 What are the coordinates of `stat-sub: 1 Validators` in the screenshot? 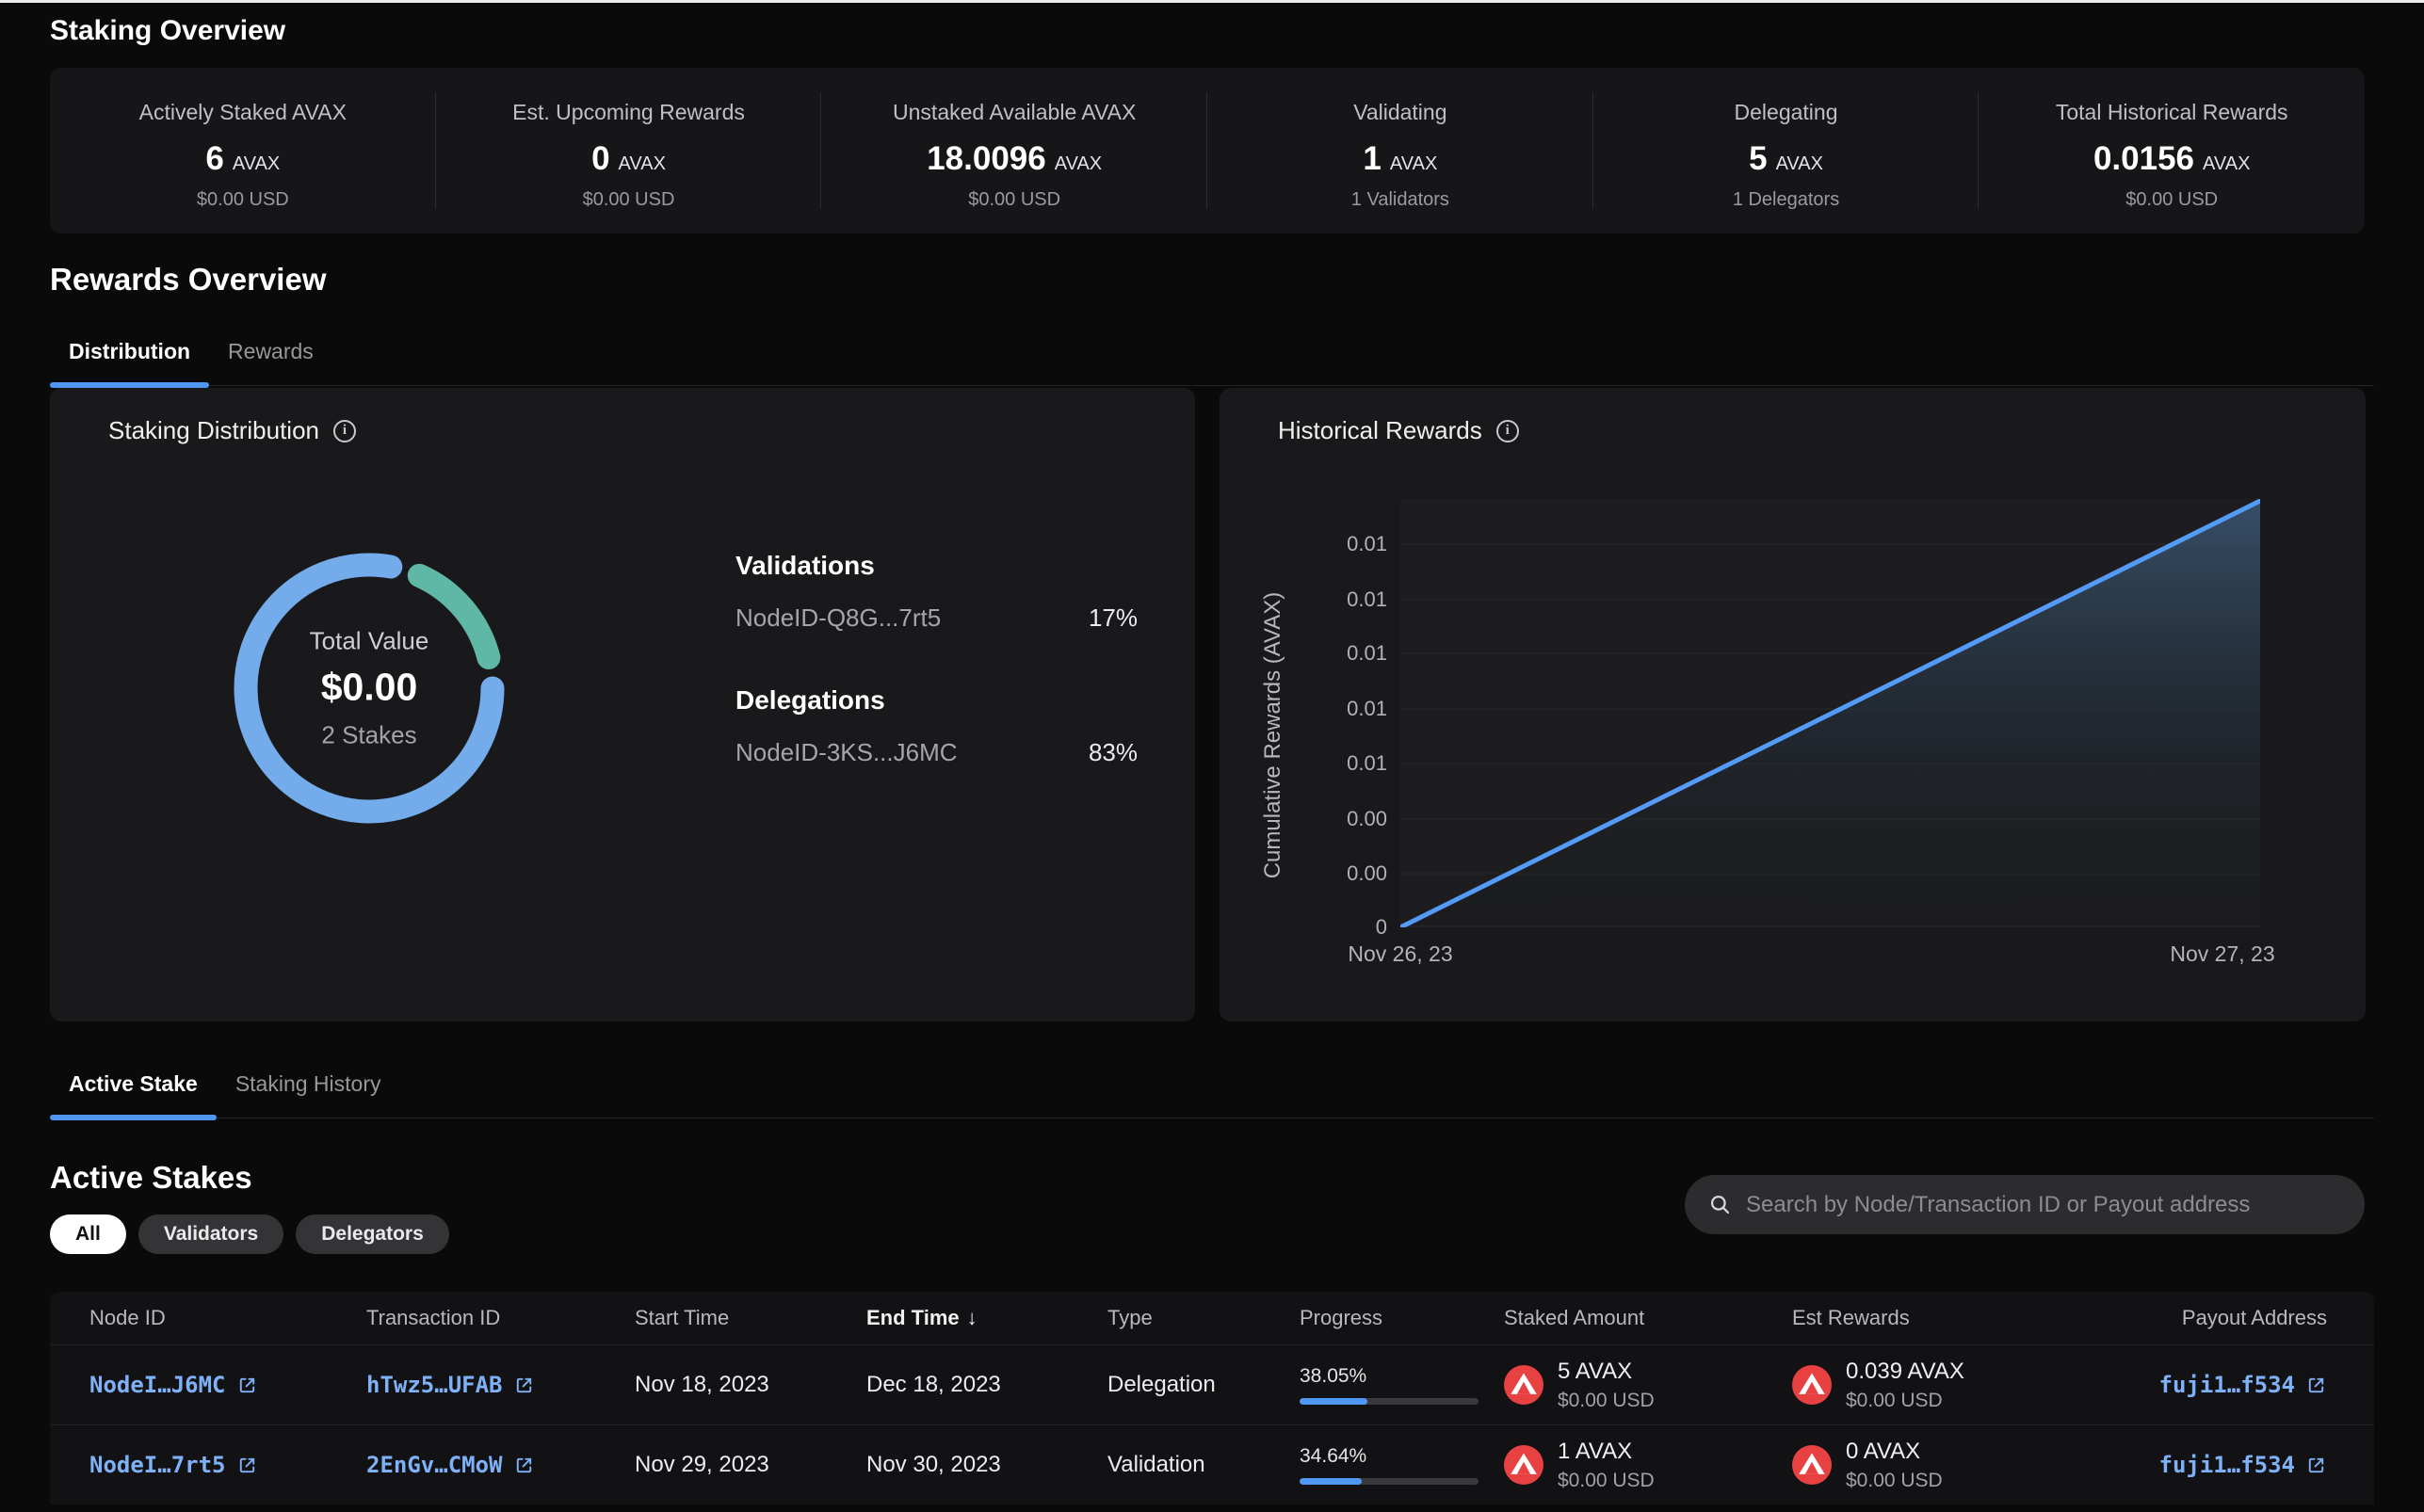 It's located at (1399, 199).